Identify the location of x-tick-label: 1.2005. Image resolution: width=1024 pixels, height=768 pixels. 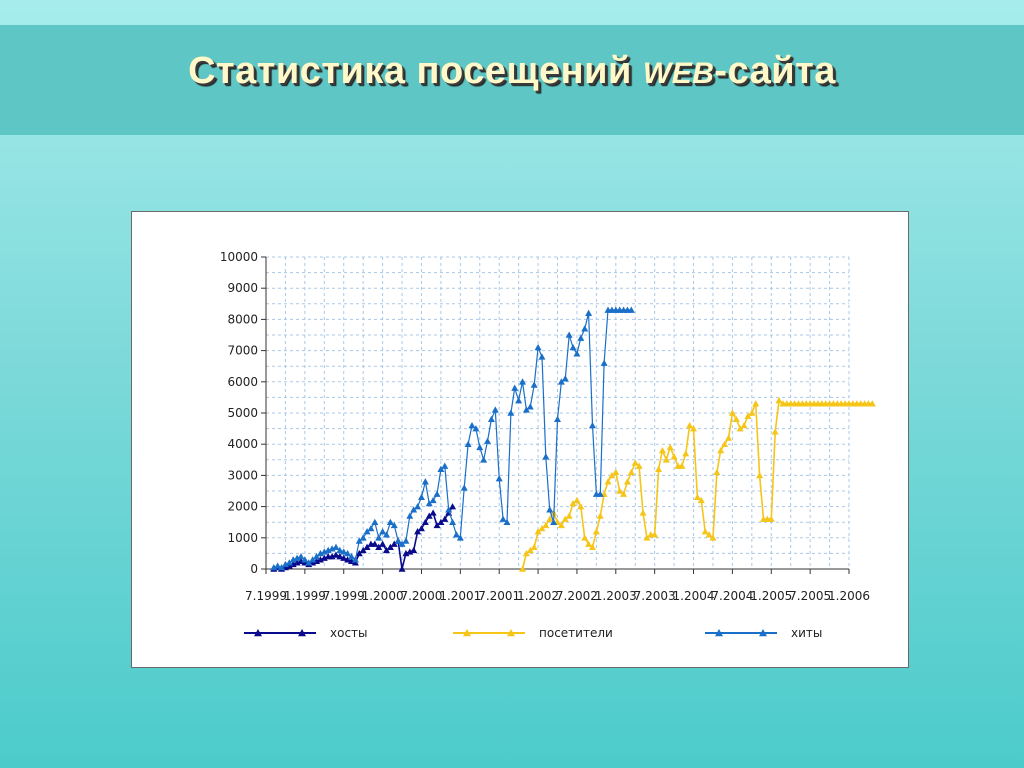
(771, 596).